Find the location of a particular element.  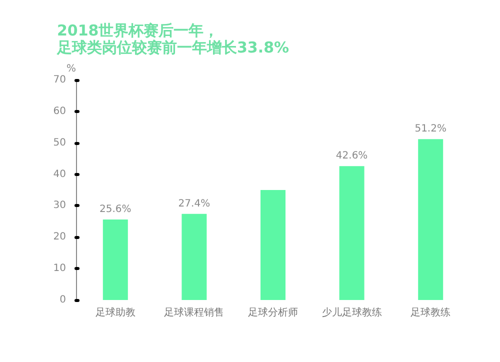

x-tick-label: 足球助教 is located at coordinates (115, 312).